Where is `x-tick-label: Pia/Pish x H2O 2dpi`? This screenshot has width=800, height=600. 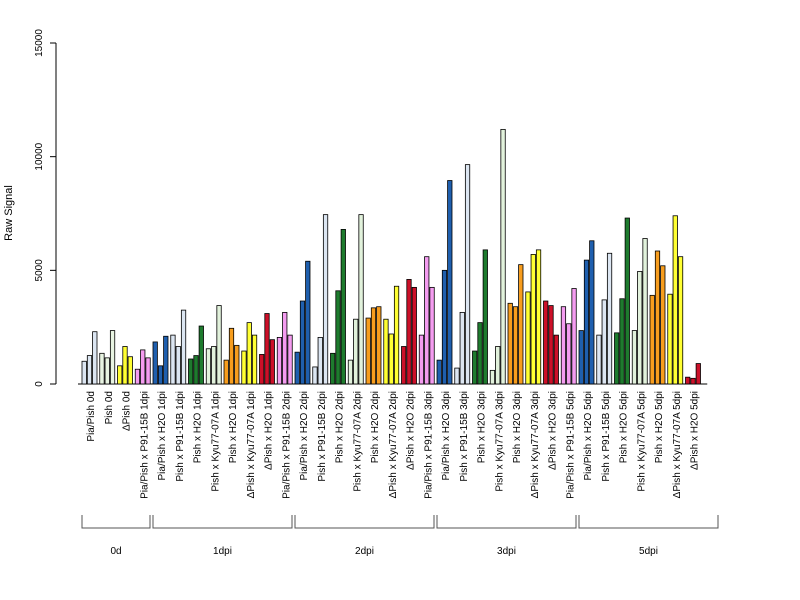
x-tick-label: Pia/Pish x H2O 2dpi is located at coordinates (304, 436).